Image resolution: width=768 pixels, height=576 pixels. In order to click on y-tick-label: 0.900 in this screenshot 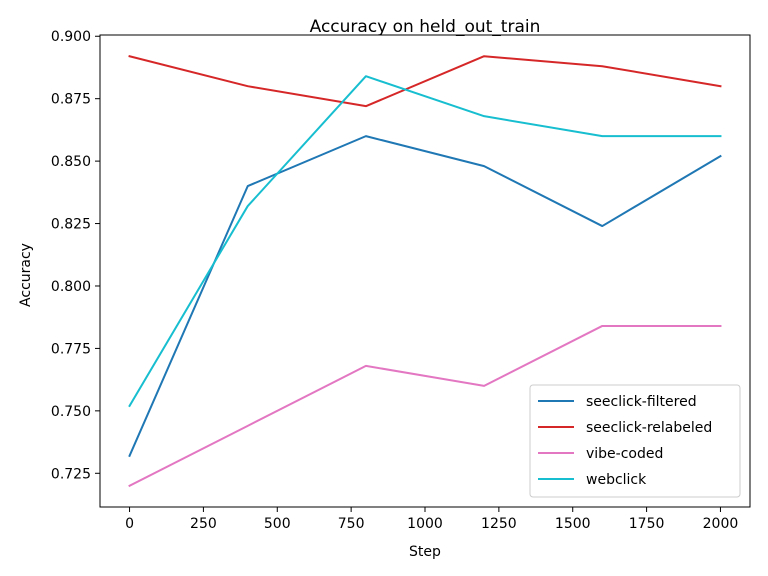, I will do `click(71, 37)`.